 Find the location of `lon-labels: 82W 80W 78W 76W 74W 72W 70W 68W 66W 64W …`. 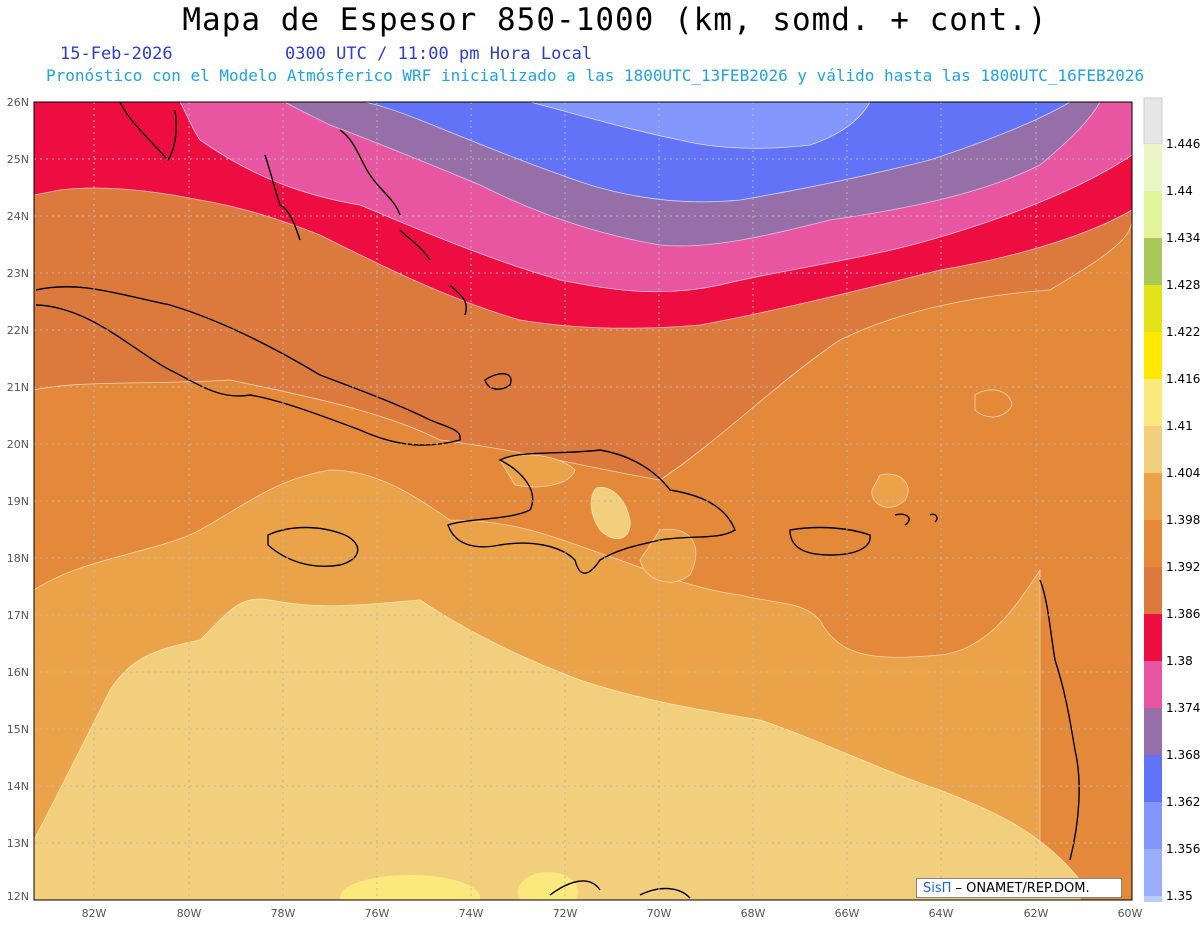

lon-labels: 82W 80W 78W 76W 74W 72W 70W 68W 66W 64W … is located at coordinates (612, 913).